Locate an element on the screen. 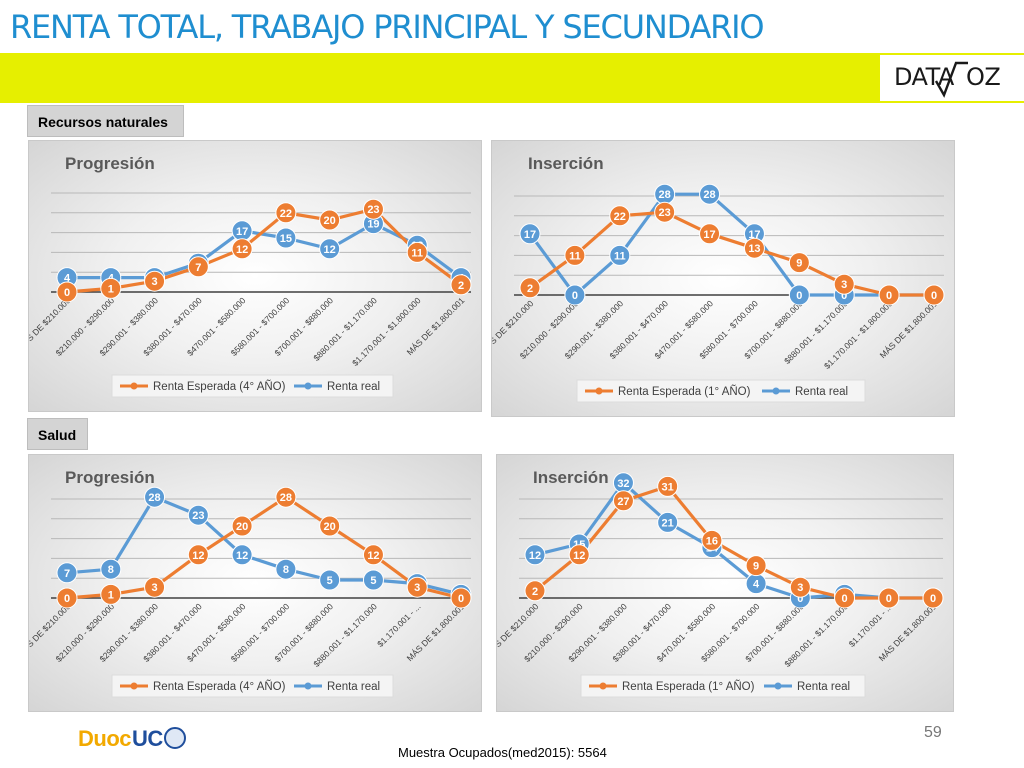 This screenshot has width=1024, height=768. logo-v-mark-icon is located at coordinates (951, 79).